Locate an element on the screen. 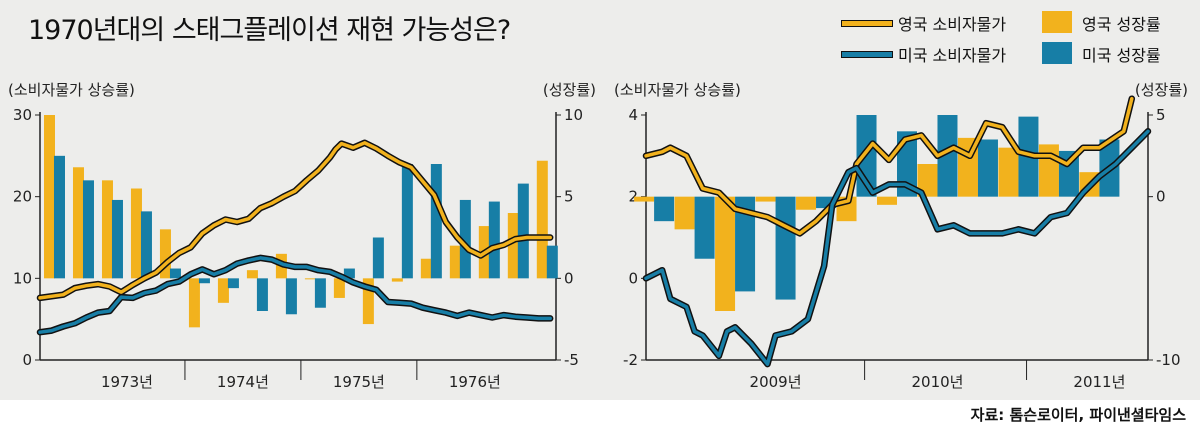  chart2-x-tick-label: 2010년 is located at coordinates (937, 382).